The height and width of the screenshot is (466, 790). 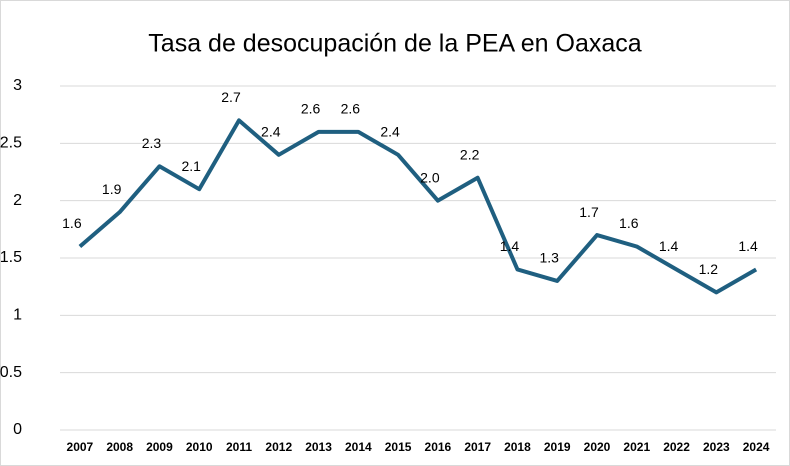 I want to click on data-label: 2.3, so click(x=152, y=143).